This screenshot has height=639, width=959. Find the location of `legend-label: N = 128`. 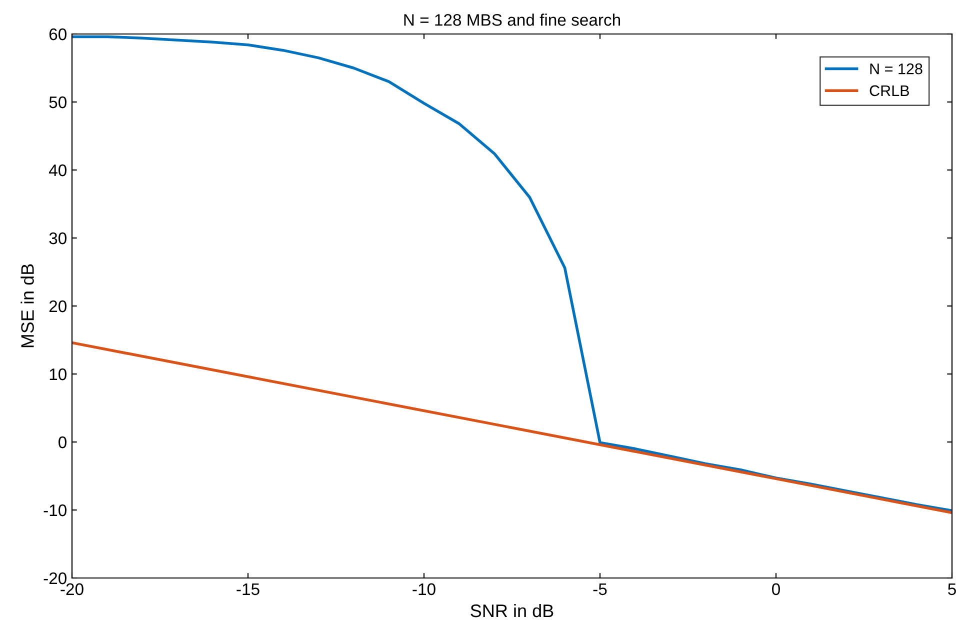

legend-label: N = 128 is located at coordinates (896, 68).